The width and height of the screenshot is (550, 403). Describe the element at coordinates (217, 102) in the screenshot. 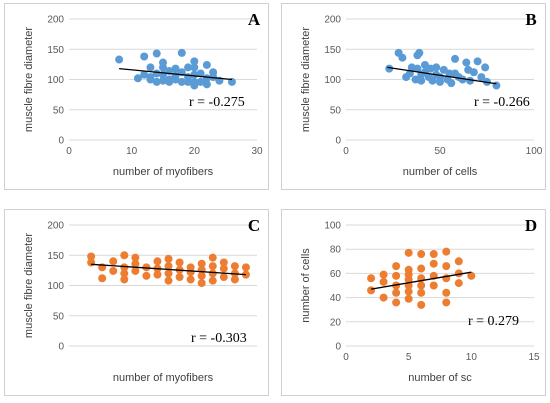

I see `correlation-label: r = -0.275` at that location.